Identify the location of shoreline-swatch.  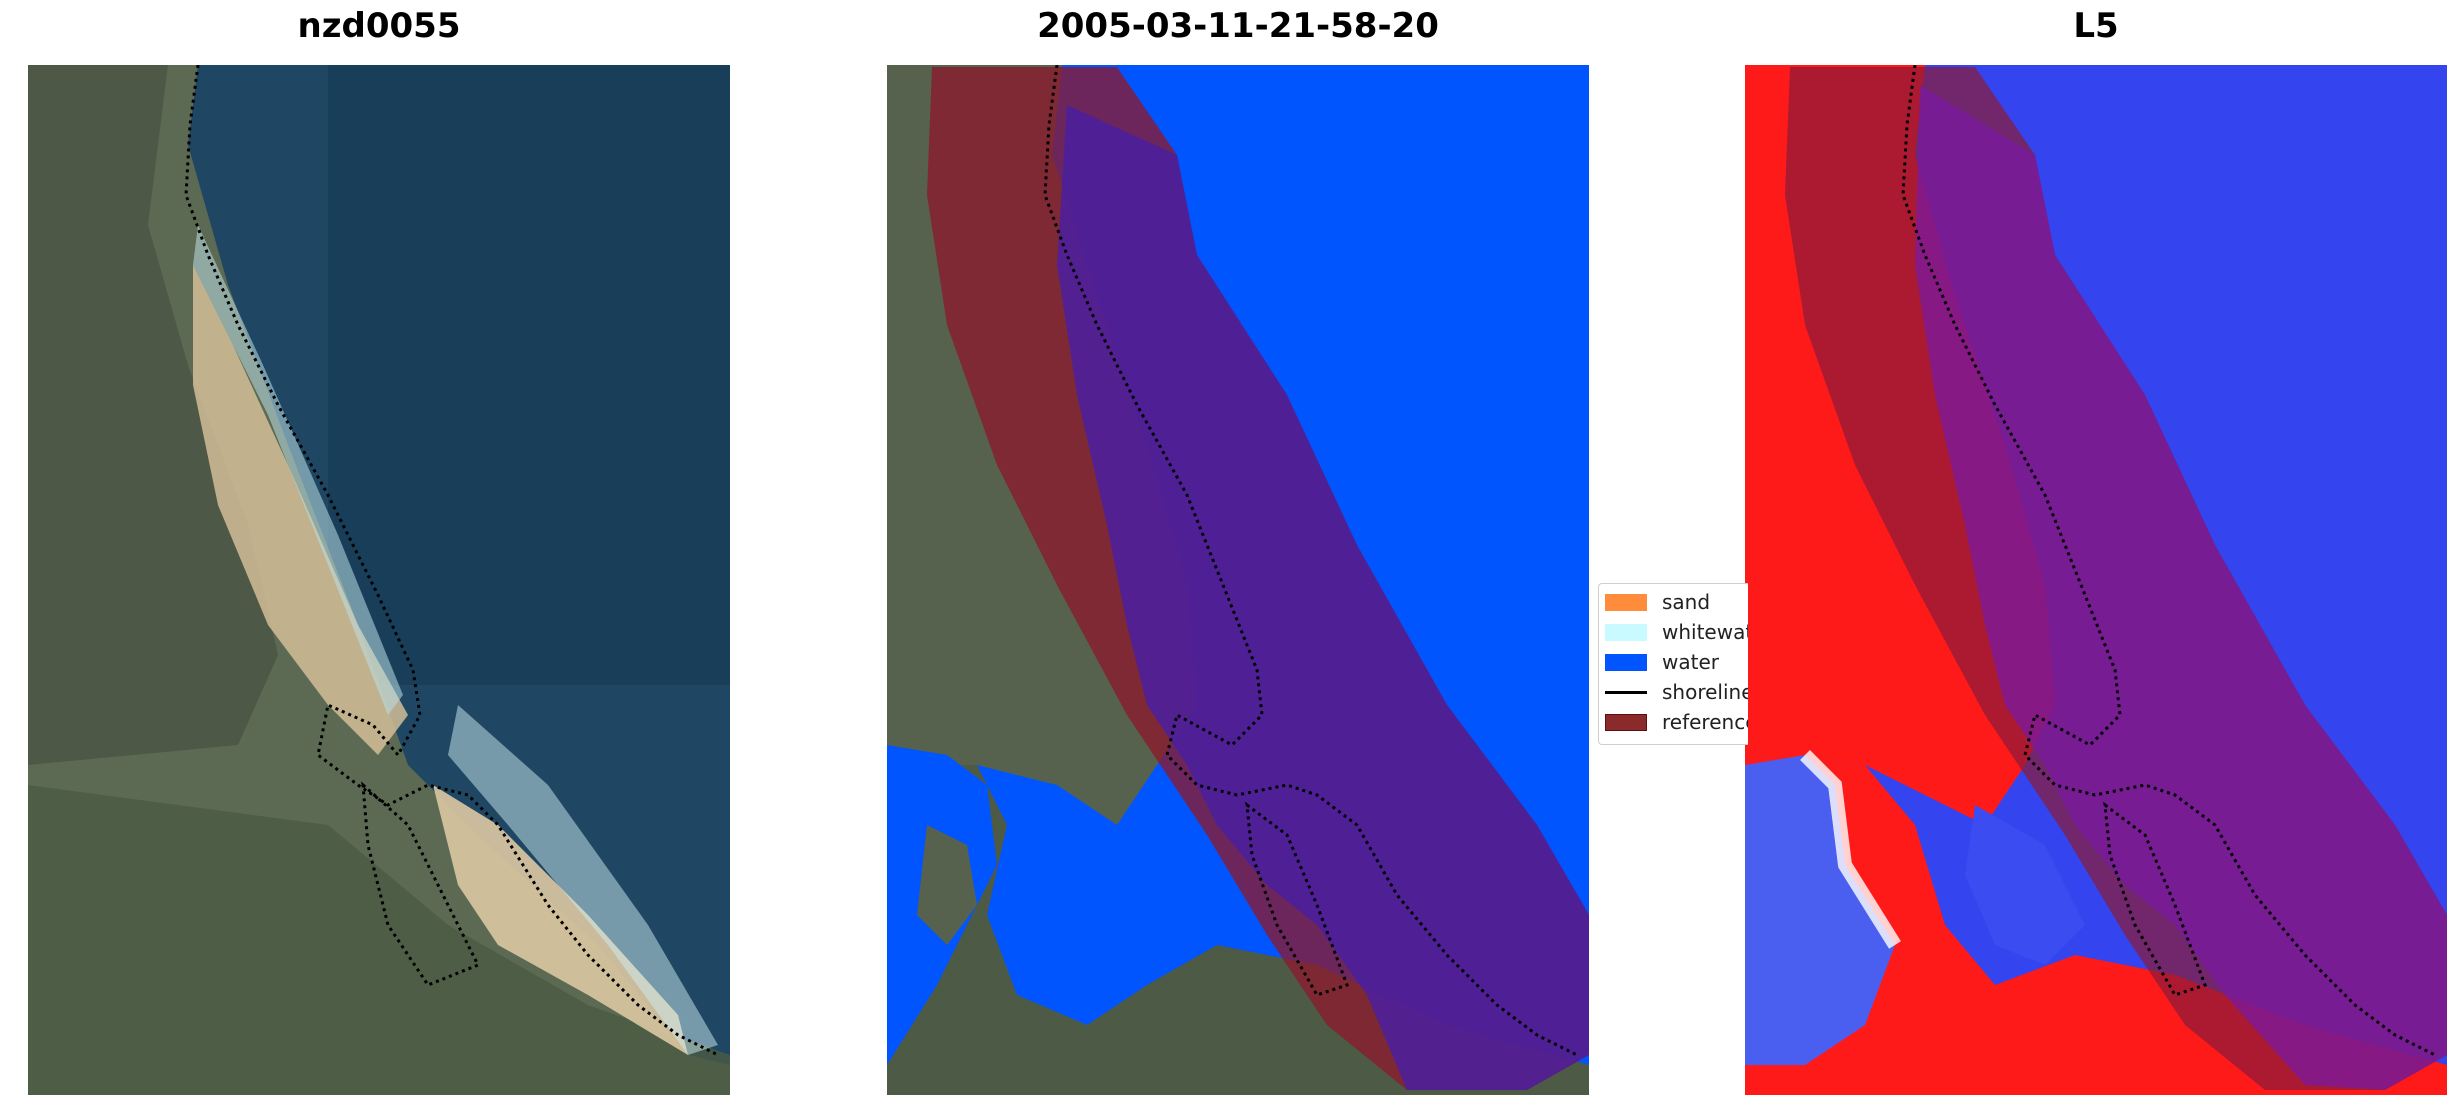
(1626, 692).